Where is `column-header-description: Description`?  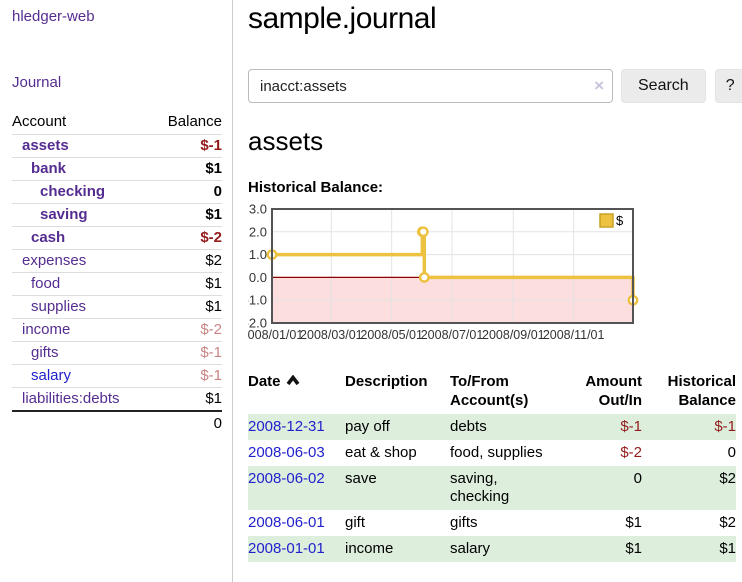
column-header-description: Description is located at coordinates (386, 381).